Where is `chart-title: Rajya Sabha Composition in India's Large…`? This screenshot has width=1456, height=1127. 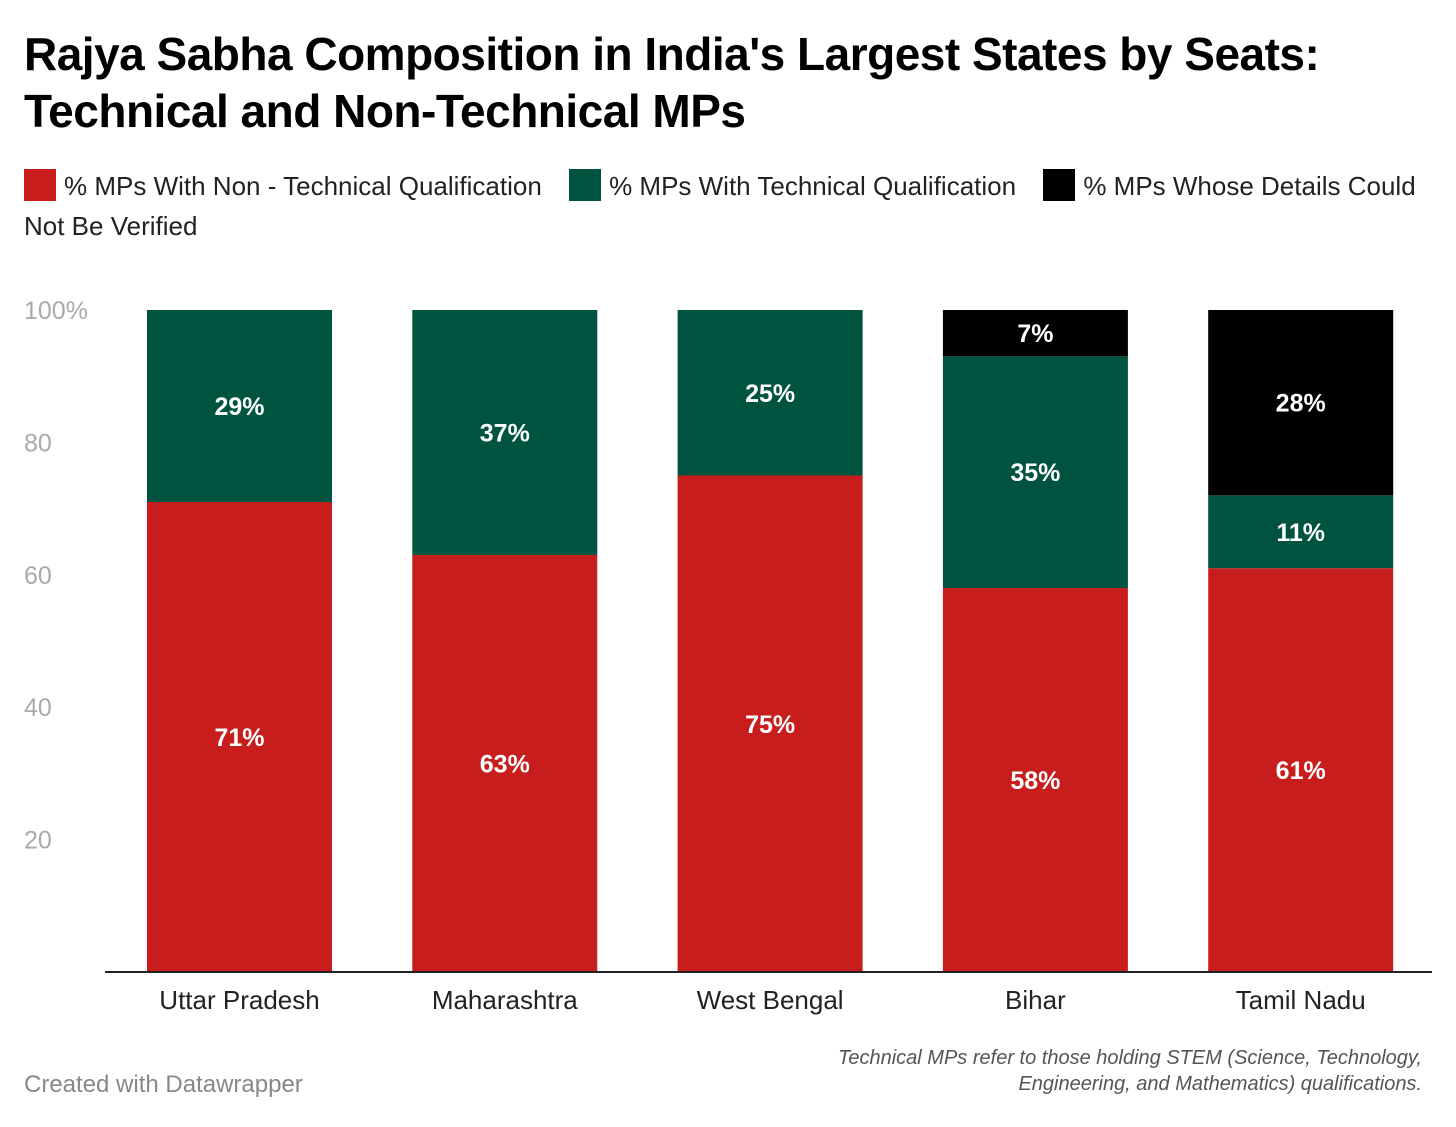
chart-title: Rajya Sabha Composition in India's Large… is located at coordinates (672, 82).